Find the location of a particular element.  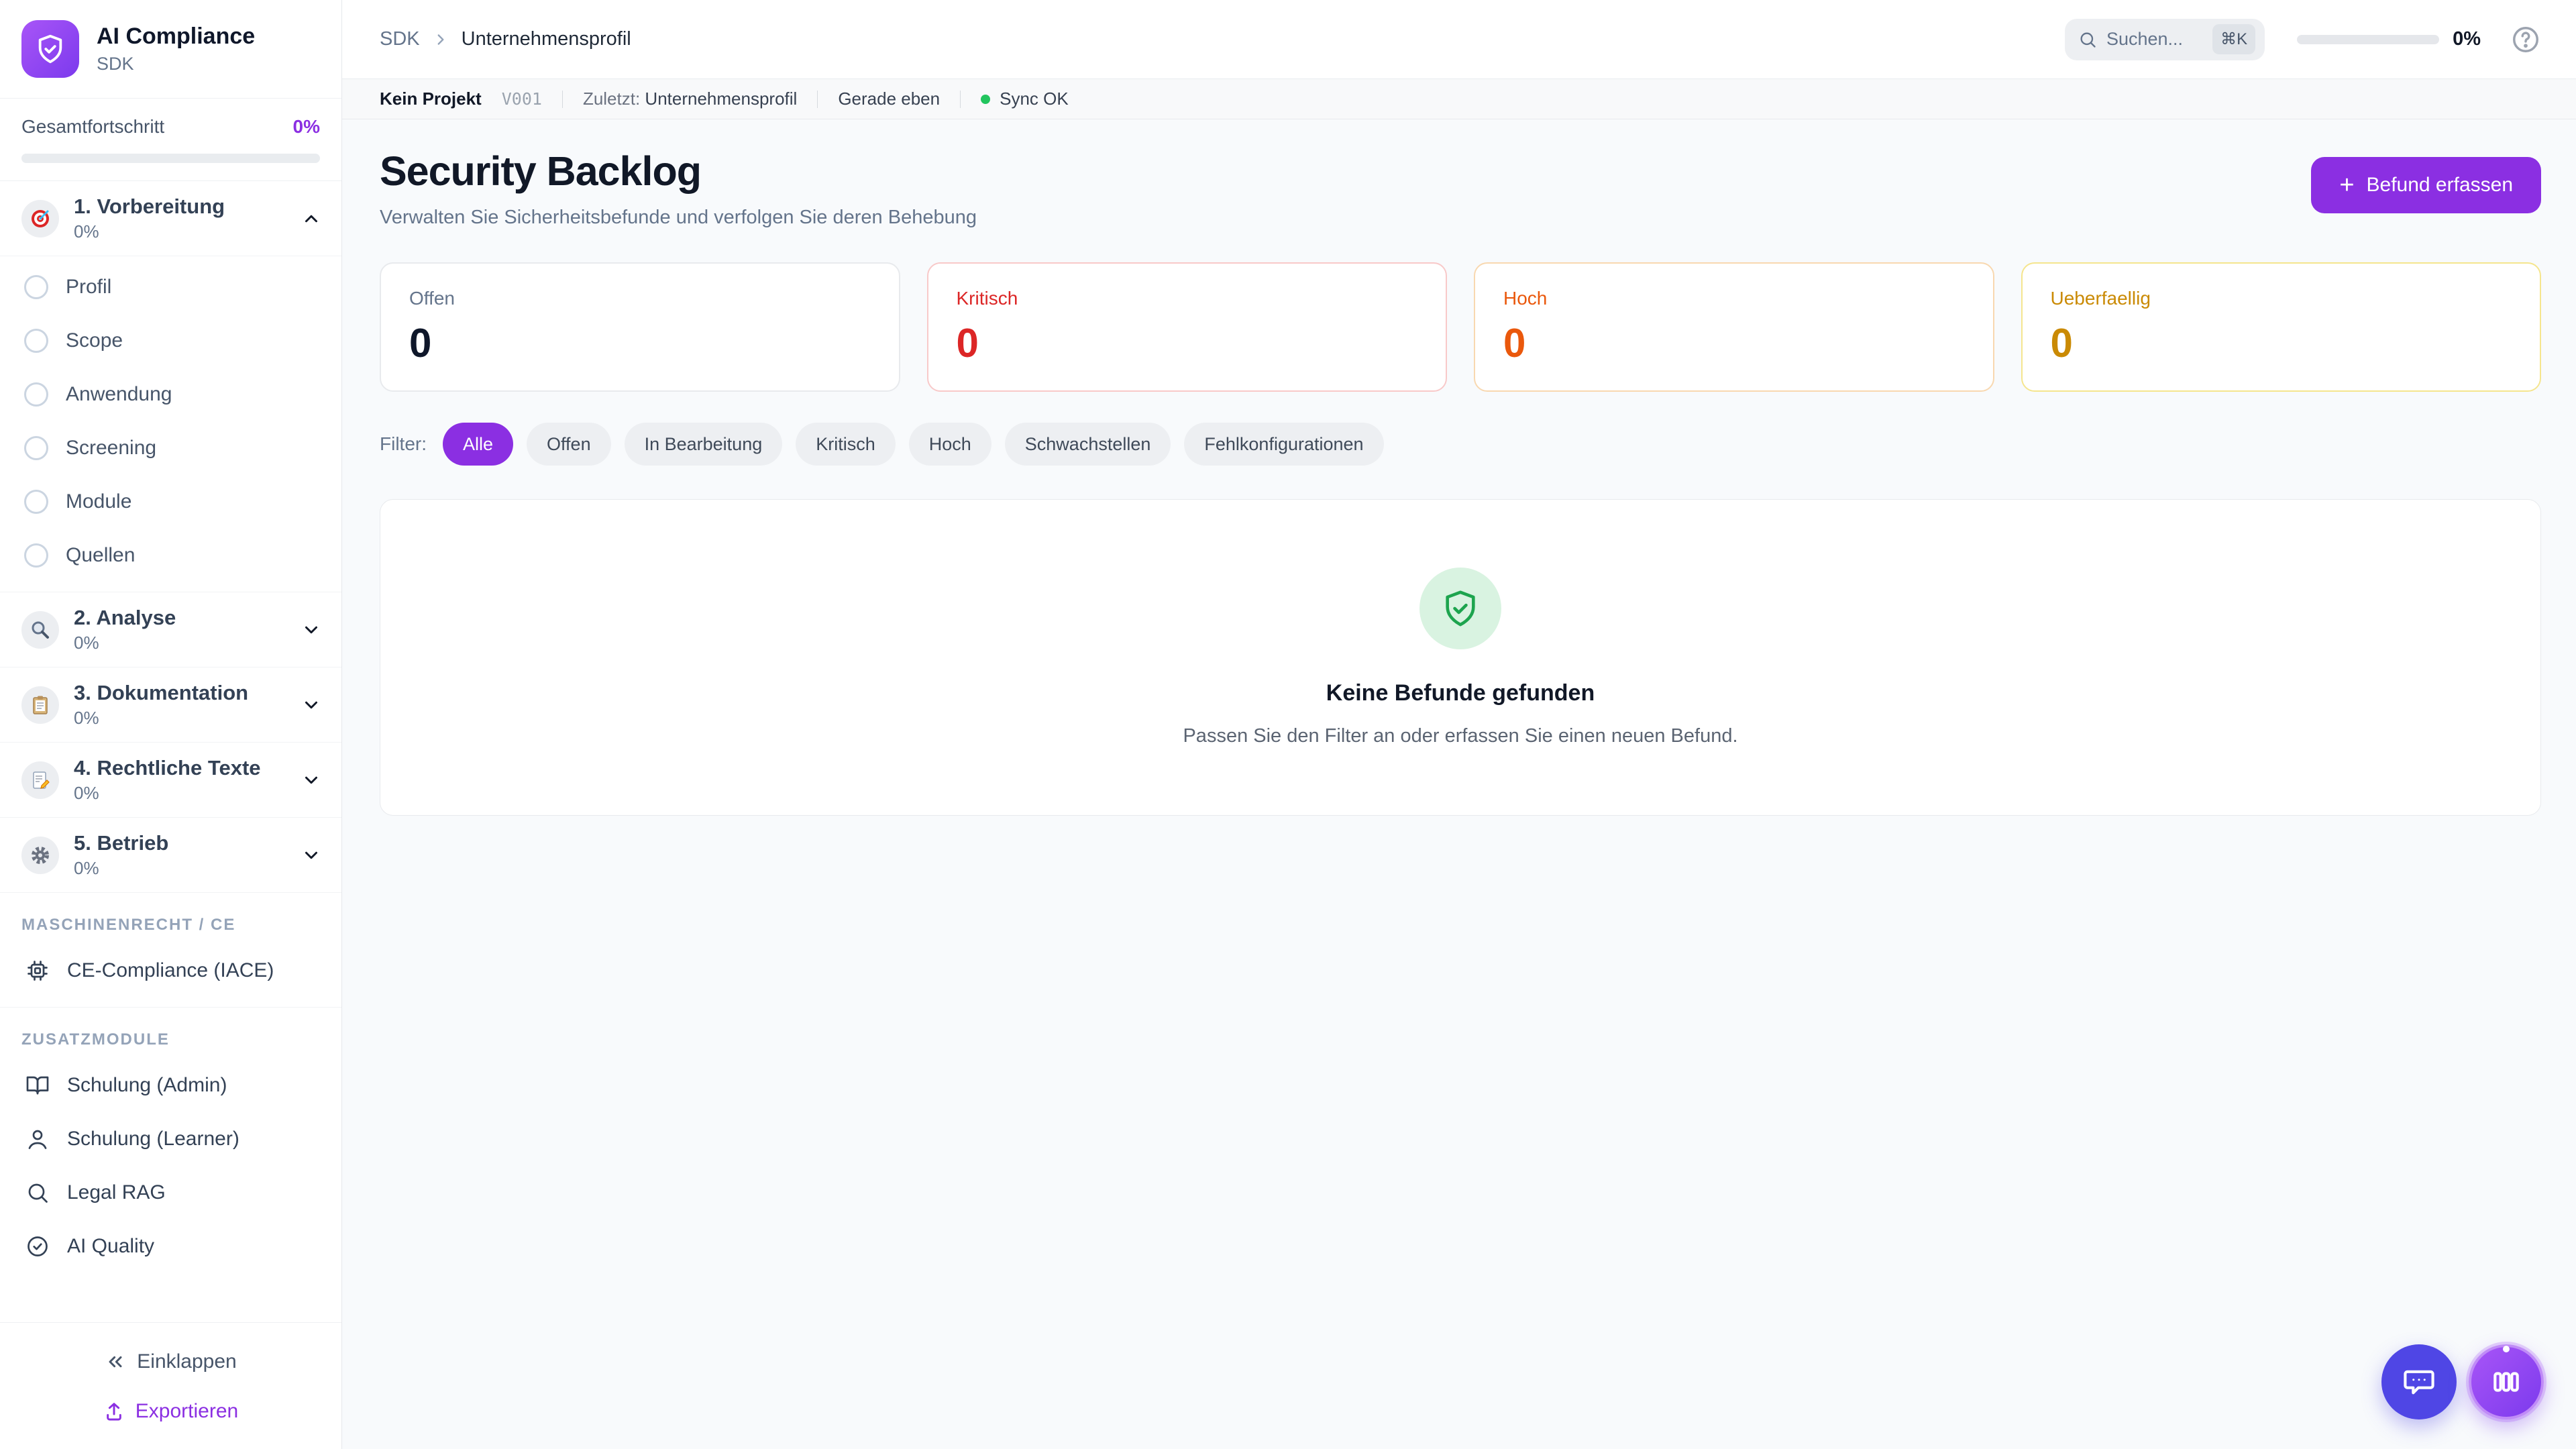

sidebar-phase-vorbereitung: 1. Vorbereitung 0% is located at coordinates (170, 218).